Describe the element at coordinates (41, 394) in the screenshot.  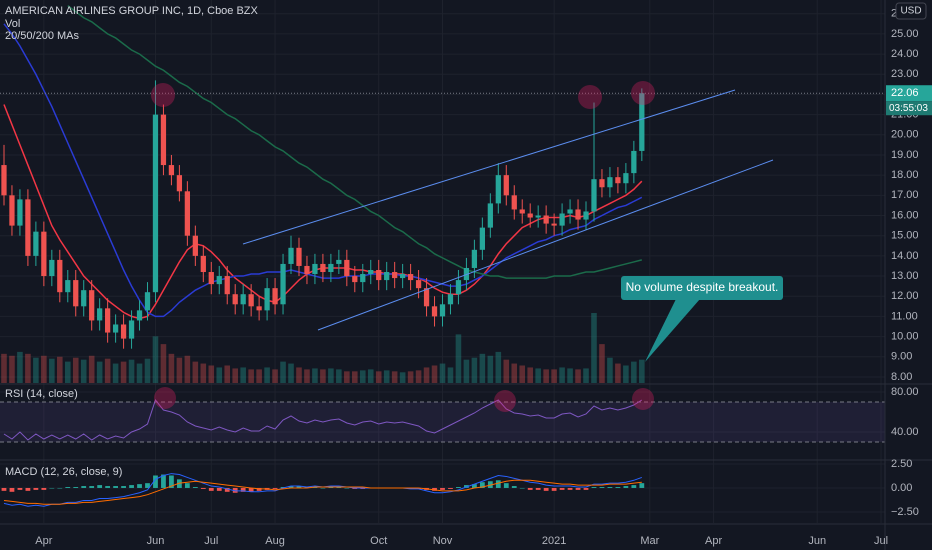
I see `rsi-label: RSI (14, close)` at that location.